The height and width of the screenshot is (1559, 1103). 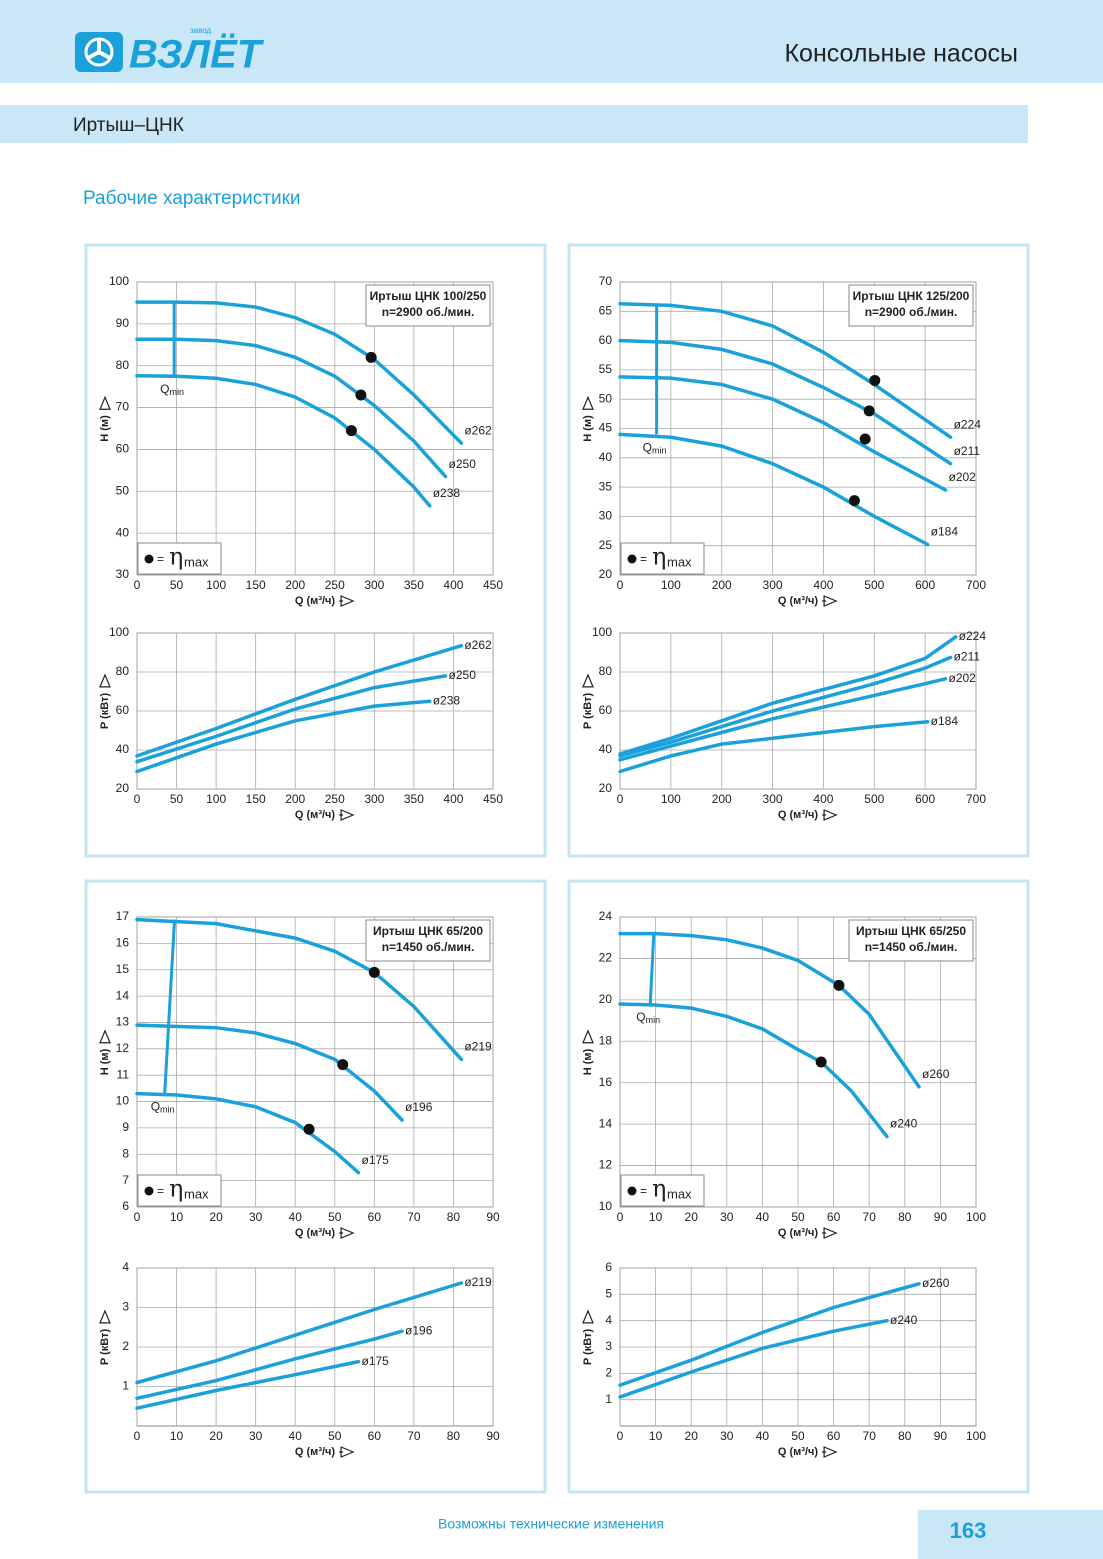 What do you see at coordinates (125, 1267) in the screenshot?
I see `y-tick-label: 4` at bounding box center [125, 1267].